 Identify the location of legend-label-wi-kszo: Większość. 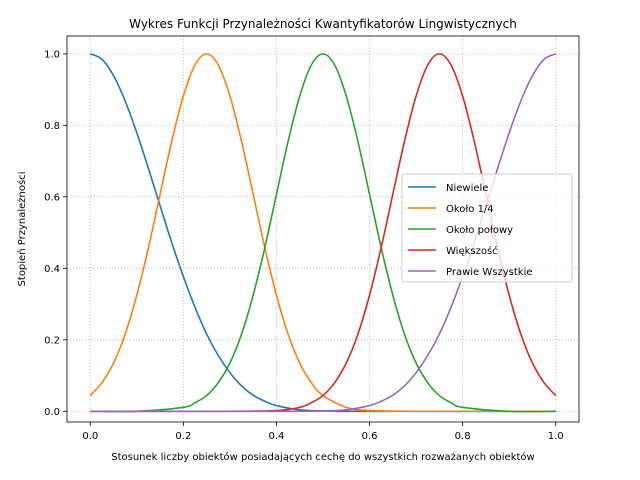
(472, 251).